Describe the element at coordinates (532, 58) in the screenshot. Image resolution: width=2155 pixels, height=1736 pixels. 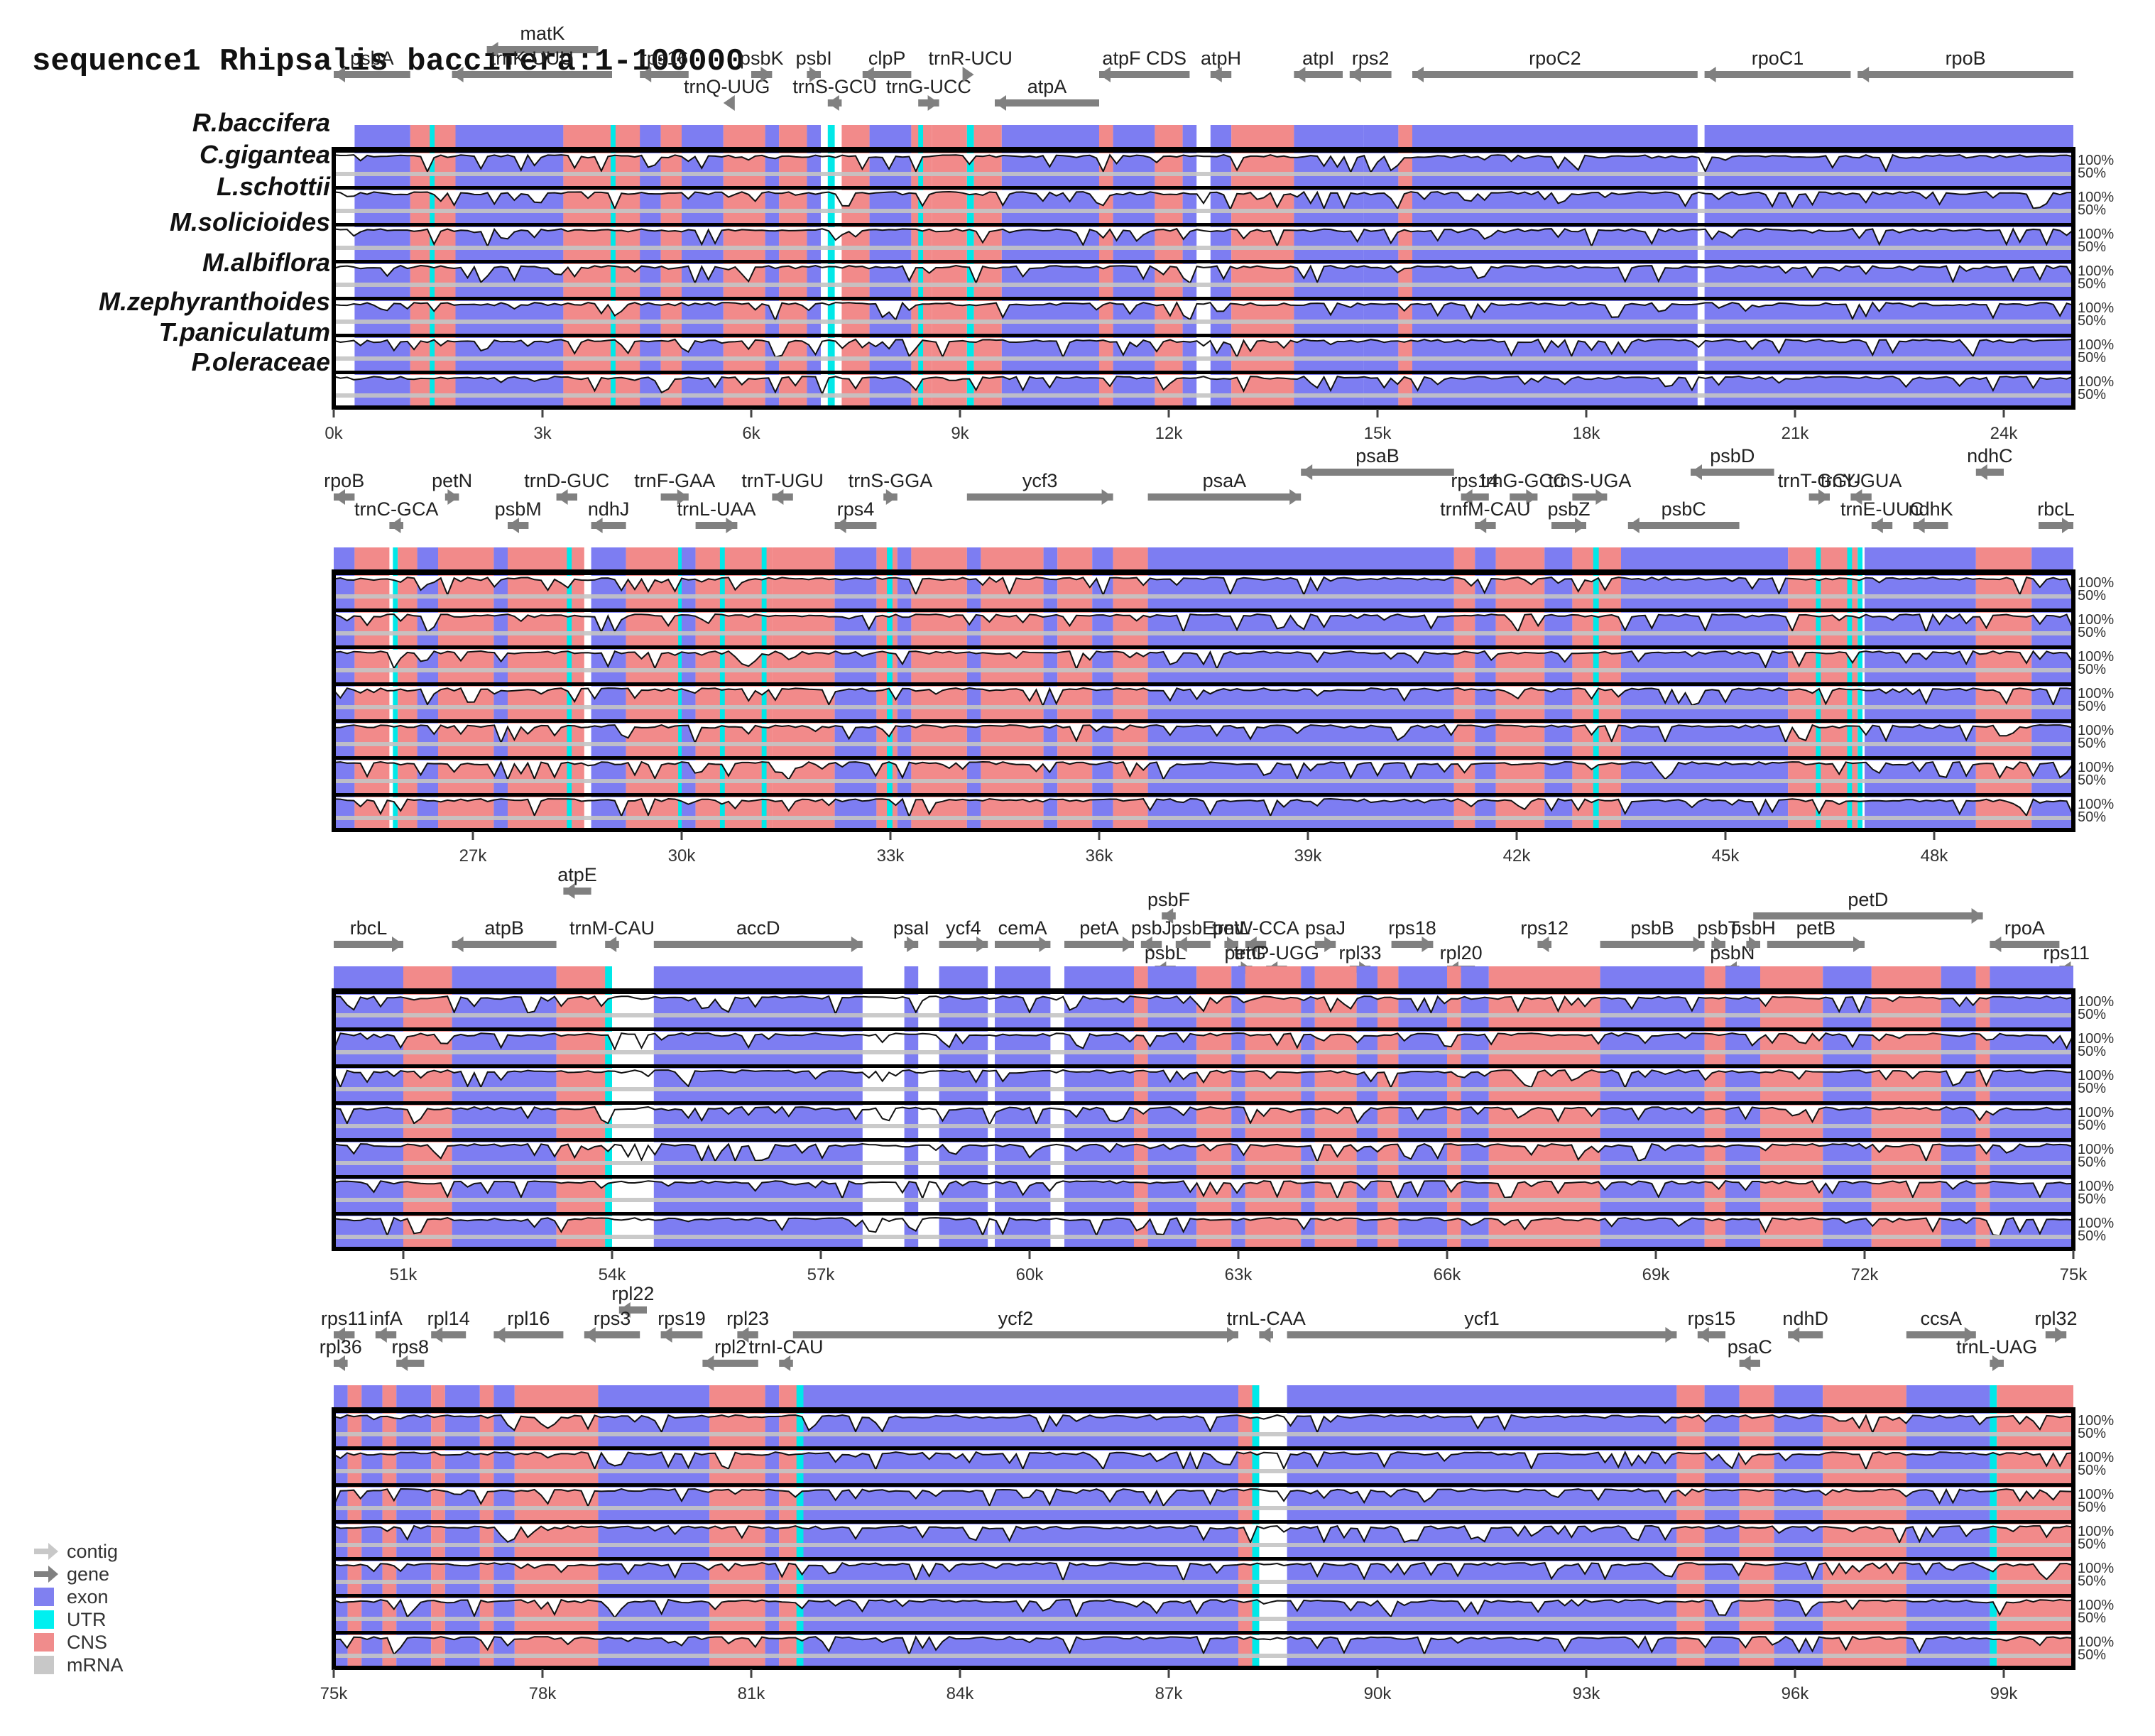
I see `gene-label: trnK-UUU` at that location.